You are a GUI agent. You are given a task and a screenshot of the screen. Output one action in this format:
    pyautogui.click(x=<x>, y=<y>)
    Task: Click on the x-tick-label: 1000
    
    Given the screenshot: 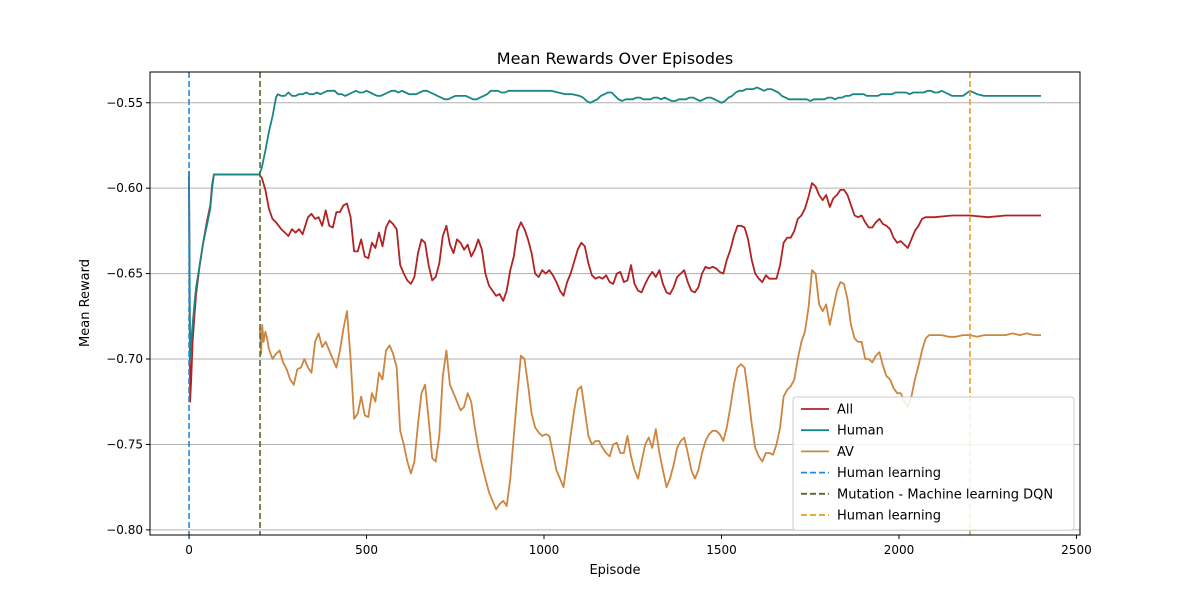 What is the action you would take?
    pyautogui.click(x=544, y=550)
    